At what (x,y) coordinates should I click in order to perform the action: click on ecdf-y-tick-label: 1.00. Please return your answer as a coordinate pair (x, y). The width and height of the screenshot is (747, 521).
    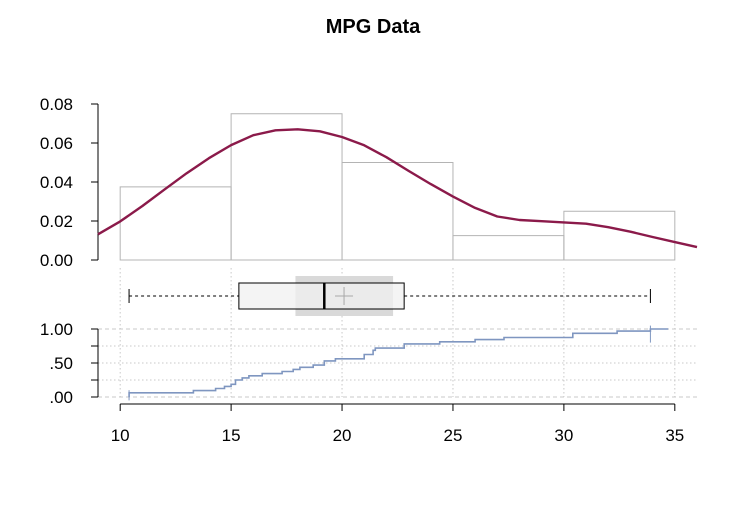
    Looking at the image, I should click on (56, 329).